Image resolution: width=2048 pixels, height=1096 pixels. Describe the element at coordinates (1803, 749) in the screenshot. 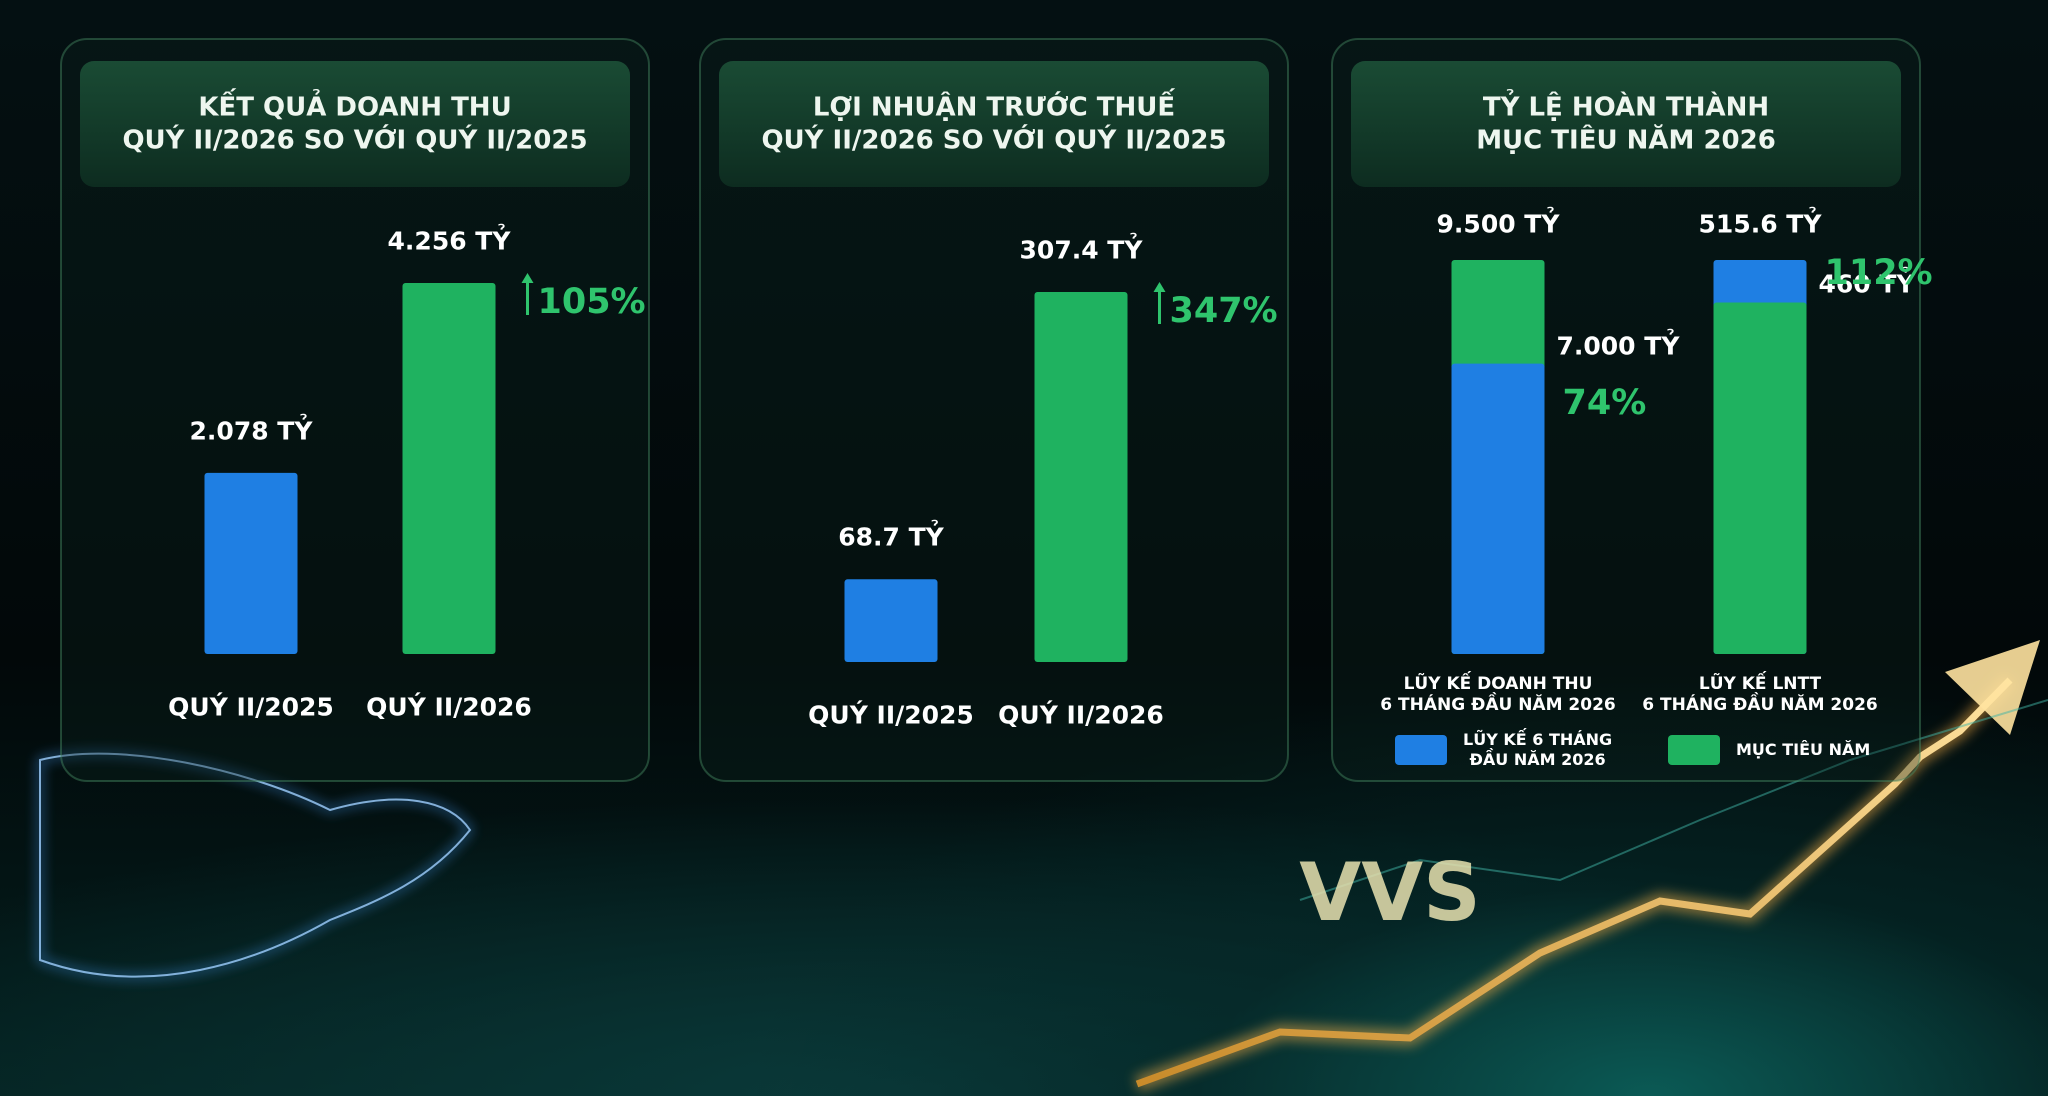

I see `legend-label: MỤC TIÊU NĂM` at that location.